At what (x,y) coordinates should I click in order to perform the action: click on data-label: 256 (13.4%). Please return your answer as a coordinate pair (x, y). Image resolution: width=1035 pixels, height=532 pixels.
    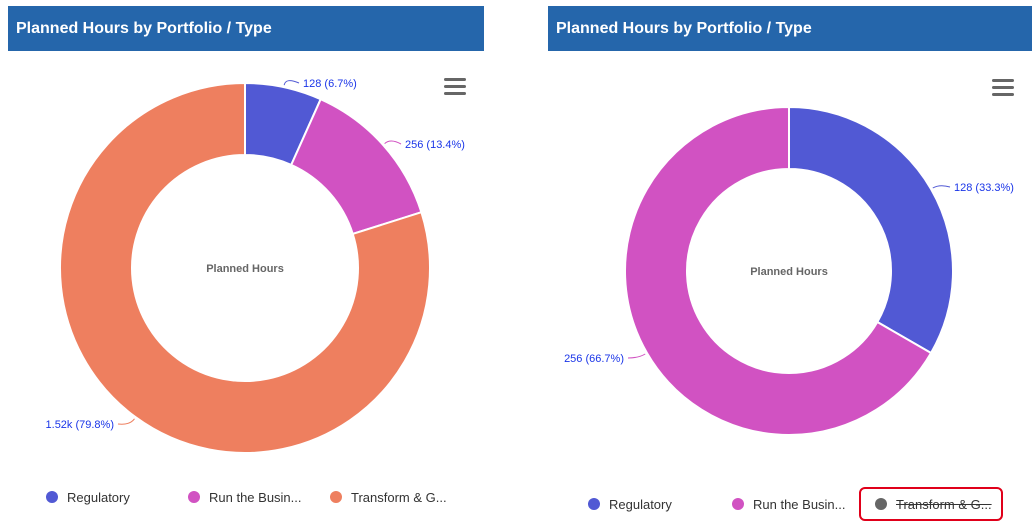
    Looking at the image, I should click on (435, 145).